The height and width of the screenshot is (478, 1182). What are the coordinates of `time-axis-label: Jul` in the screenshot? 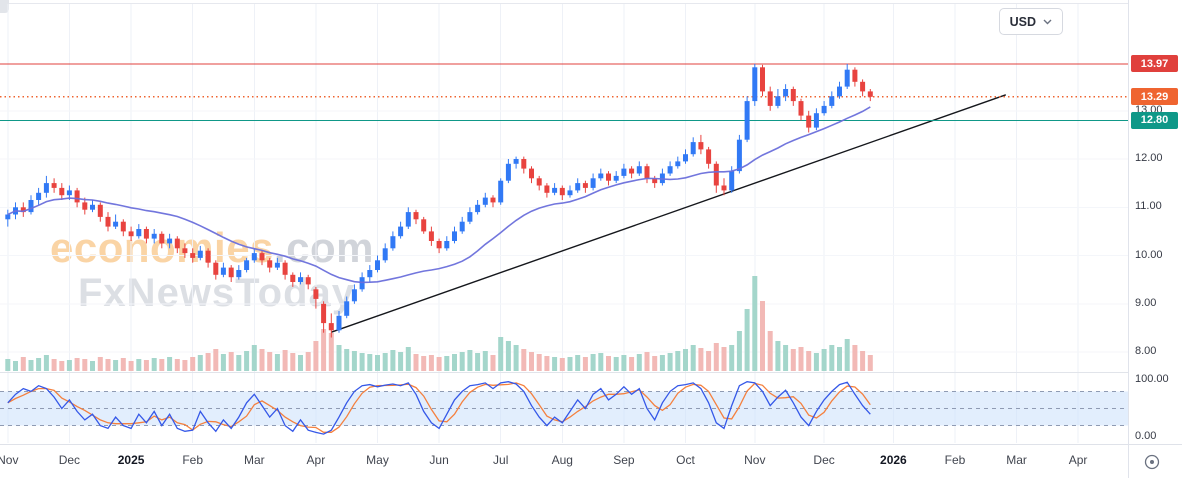 It's located at (501, 460).